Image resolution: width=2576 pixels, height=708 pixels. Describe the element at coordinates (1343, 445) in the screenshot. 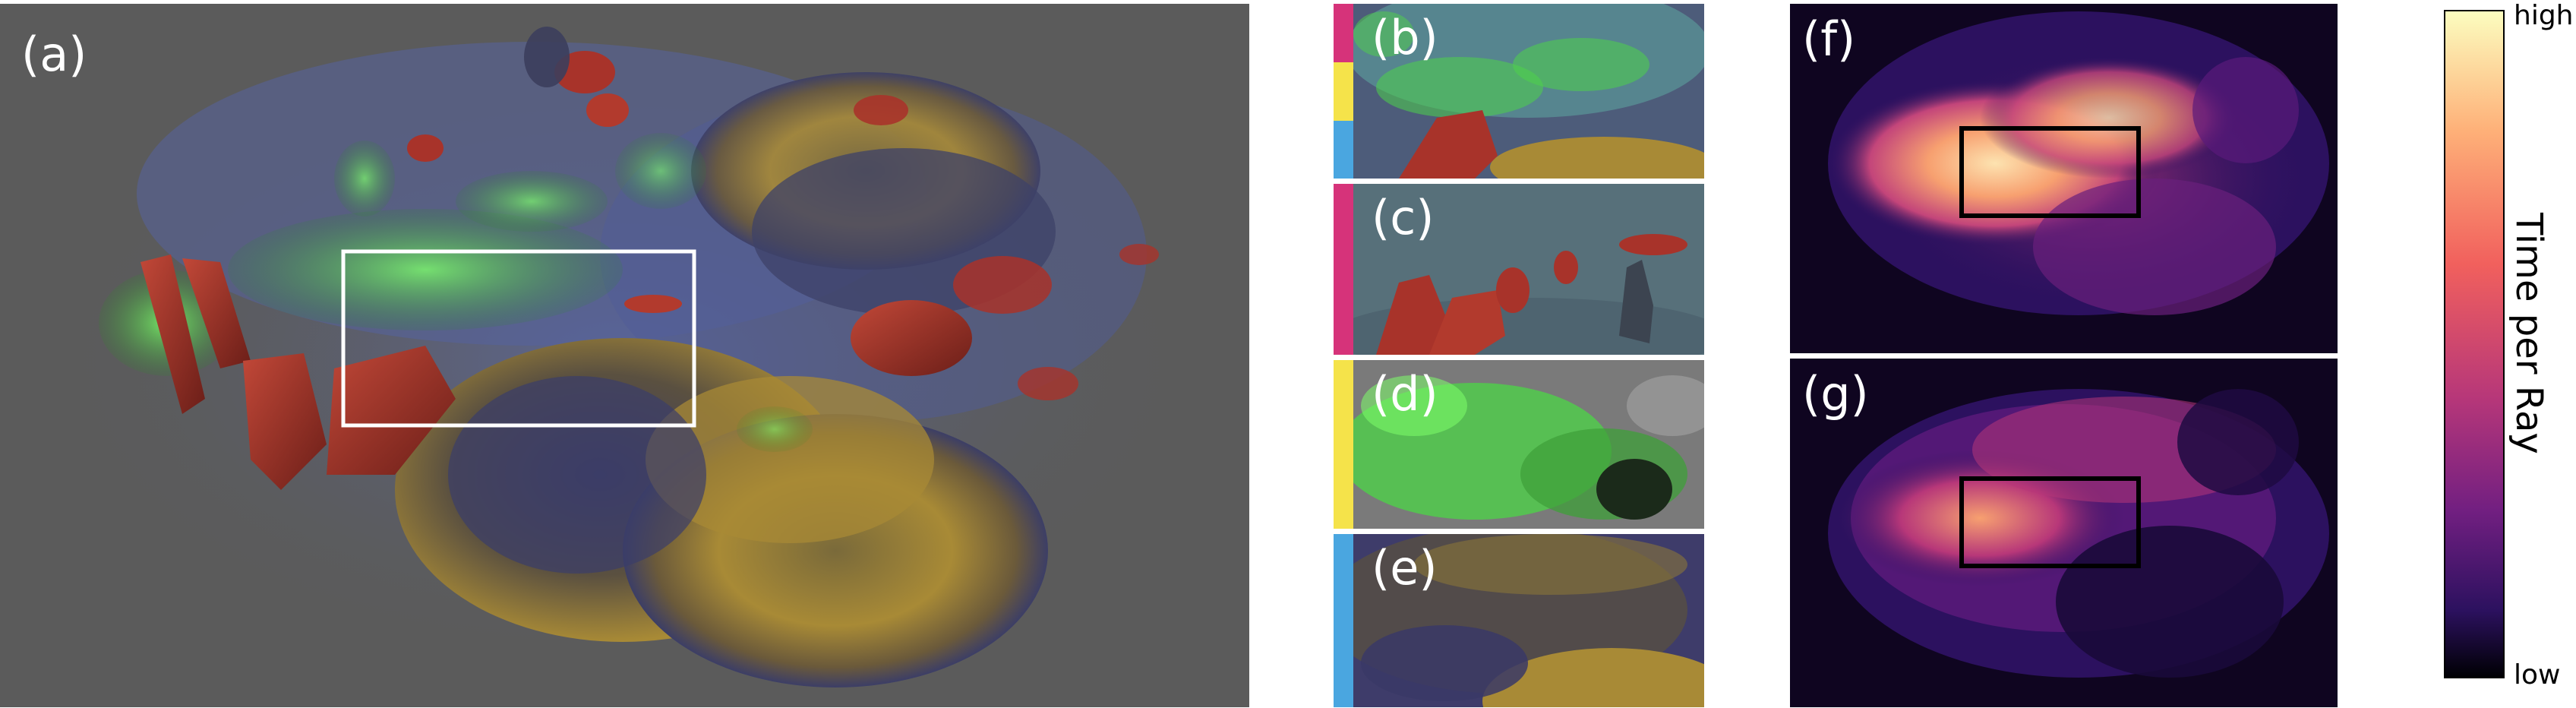

I see `color-strip-d` at that location.